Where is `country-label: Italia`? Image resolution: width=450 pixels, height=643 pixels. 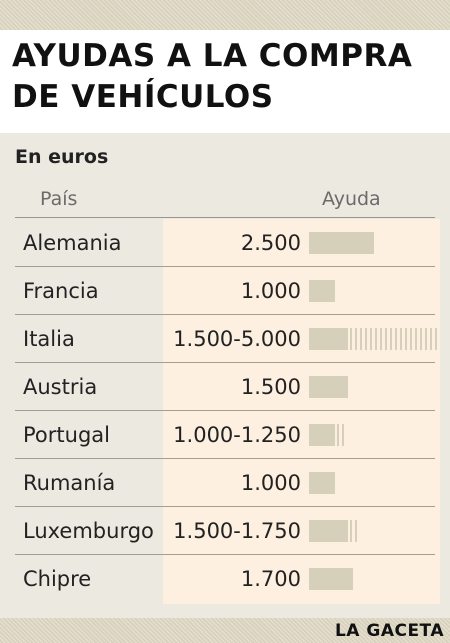
country-label: Italia is located at coordinates (49, 339).